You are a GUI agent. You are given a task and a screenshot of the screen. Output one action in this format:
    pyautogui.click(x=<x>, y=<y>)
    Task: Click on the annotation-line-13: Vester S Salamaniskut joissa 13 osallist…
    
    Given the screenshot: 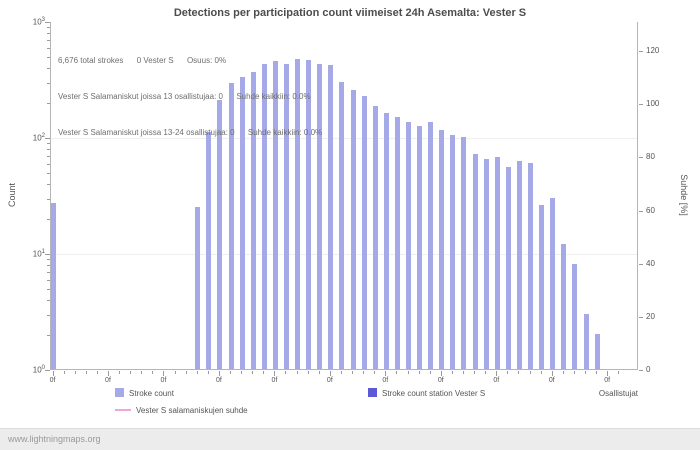 What is the action you would take?
    pyautogui.click(x=184, y=96)
    